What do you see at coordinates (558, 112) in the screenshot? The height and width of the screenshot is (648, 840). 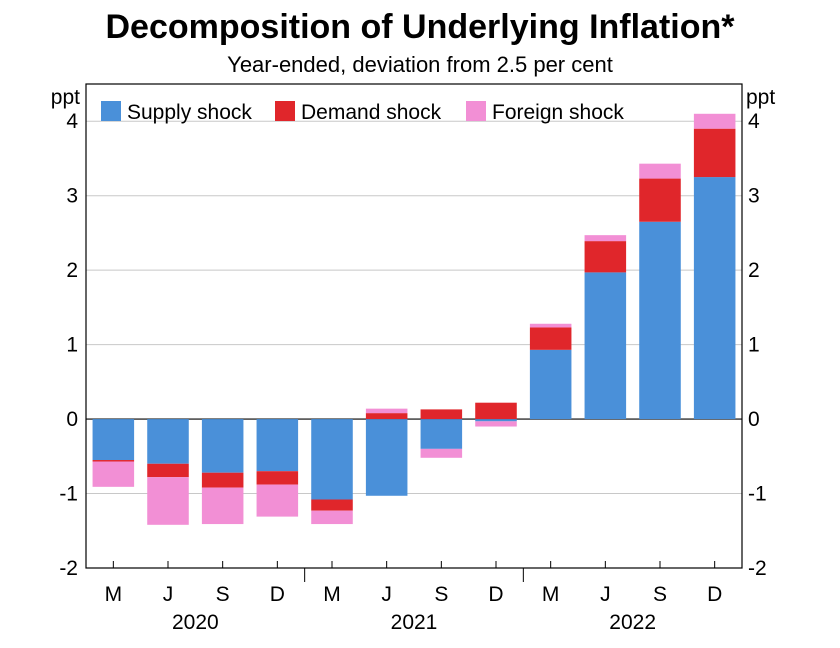 I see `legend-label: Foreign shock` at bounding box center [558, 112].